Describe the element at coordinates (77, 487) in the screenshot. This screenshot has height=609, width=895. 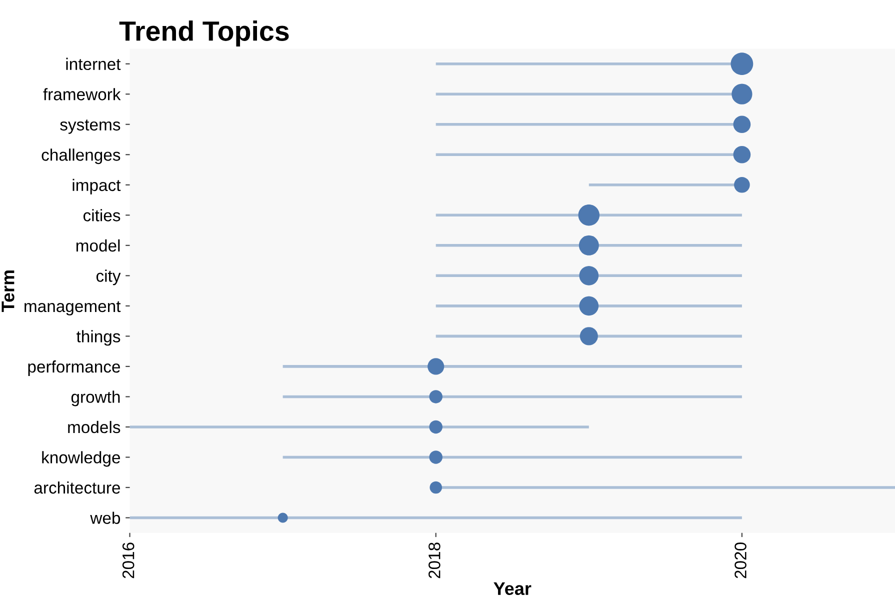
I see `y-tick-label: architecture` at that location.